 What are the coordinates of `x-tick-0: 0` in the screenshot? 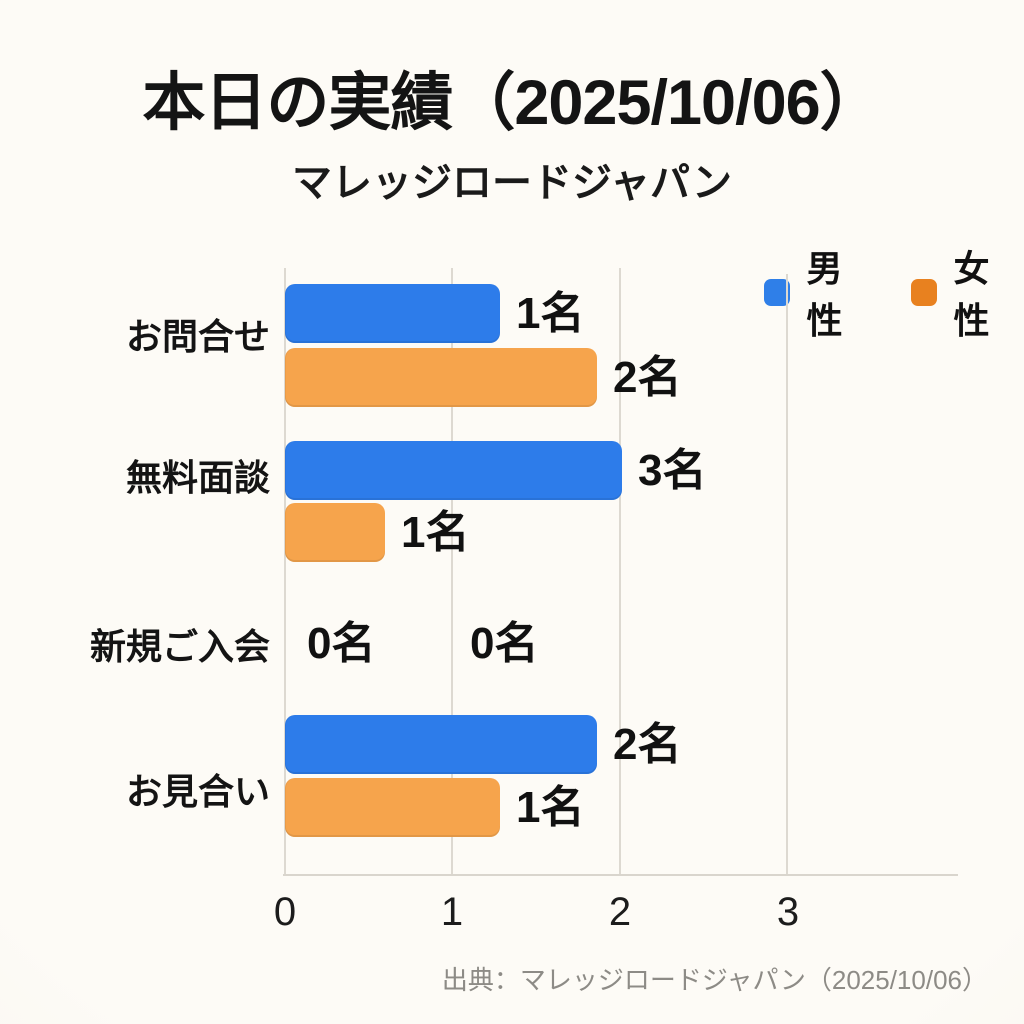 It's located at (285, 912).